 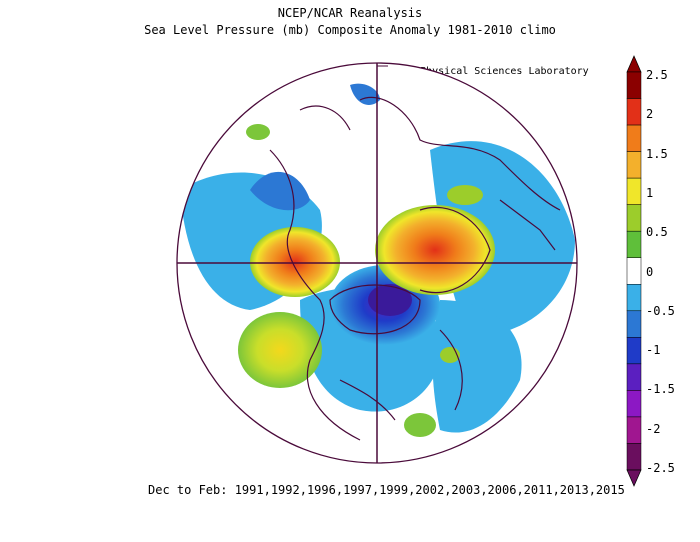 I want to click on credit-label: NOAA Physical Sciences Laboratory, so click(x=489, y=71).